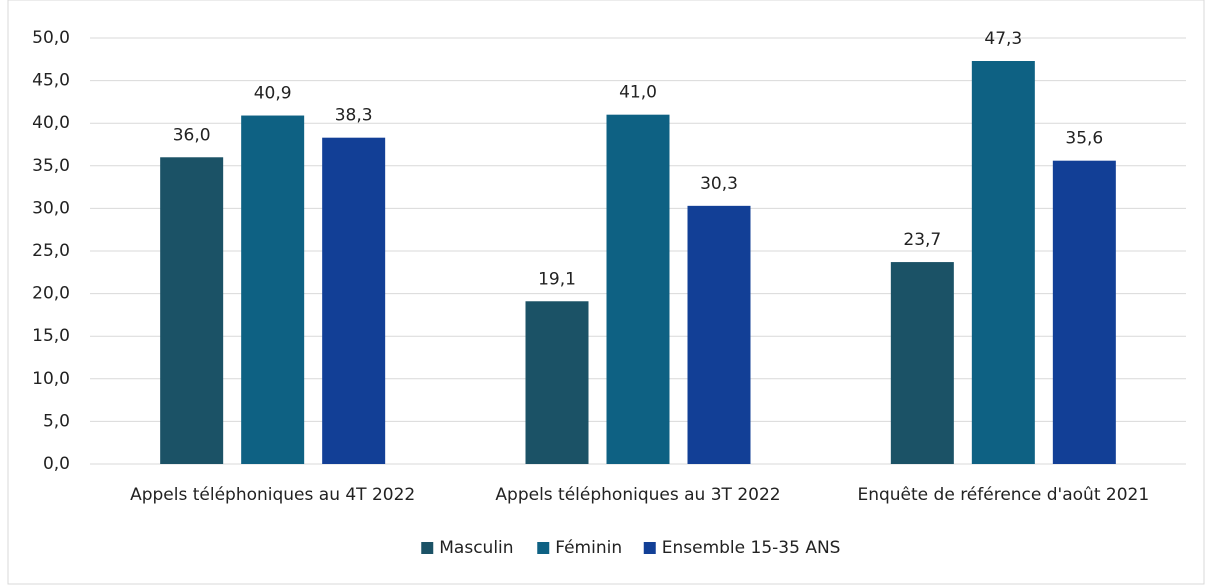  Describe the element at coordinates (51, 379) in the screenshot. I see `y-tick-label: 10,0` at that location.